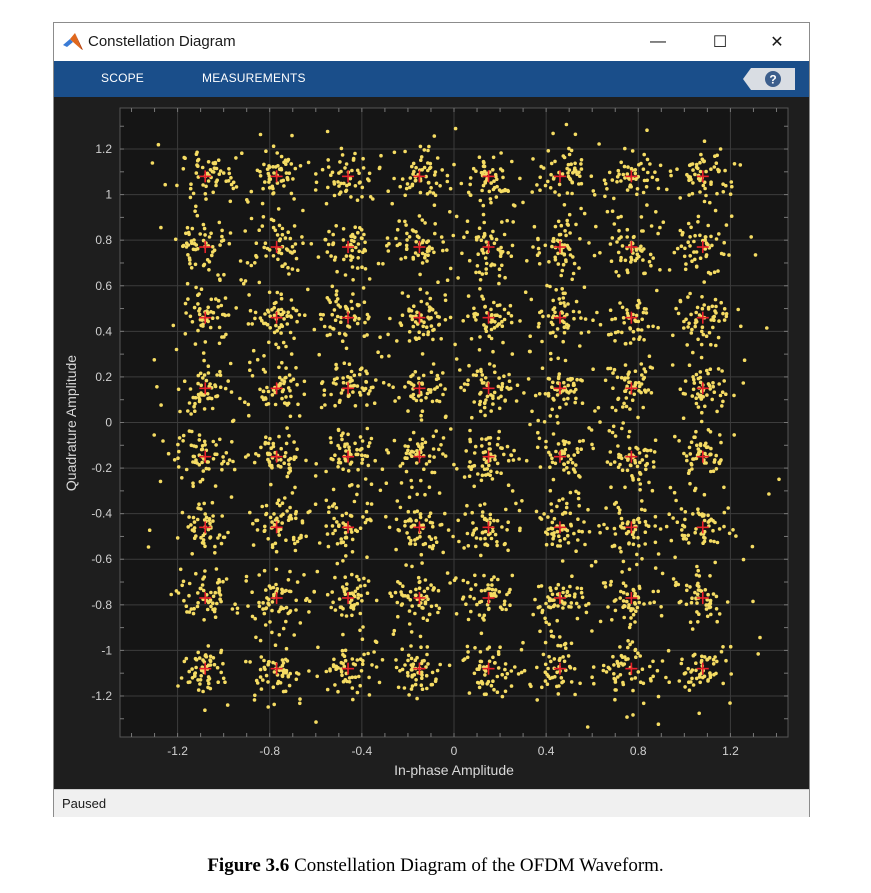 The height and width of the screenshot is (893, 871). What do you see at coordinates (777, 42) in the screenshot?
I see `close-button: ✕` at bounding box center [777, 42].